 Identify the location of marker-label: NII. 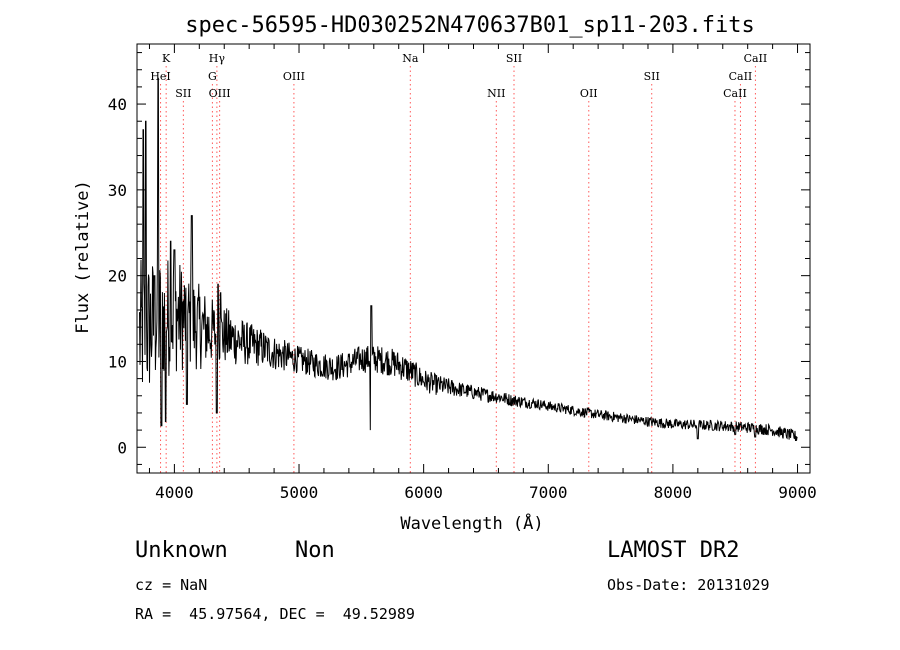
(496, 93).